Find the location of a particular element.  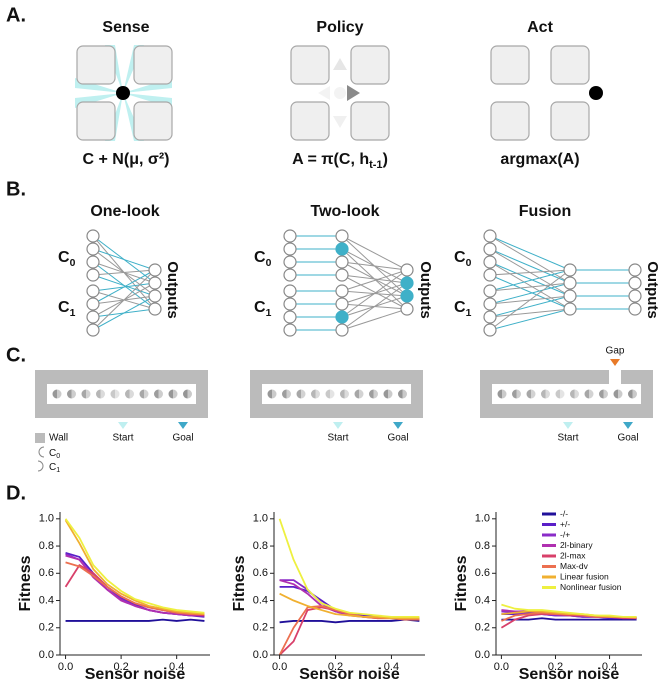

y-tick-label: 0.6 is located at coordinates (482, 573).